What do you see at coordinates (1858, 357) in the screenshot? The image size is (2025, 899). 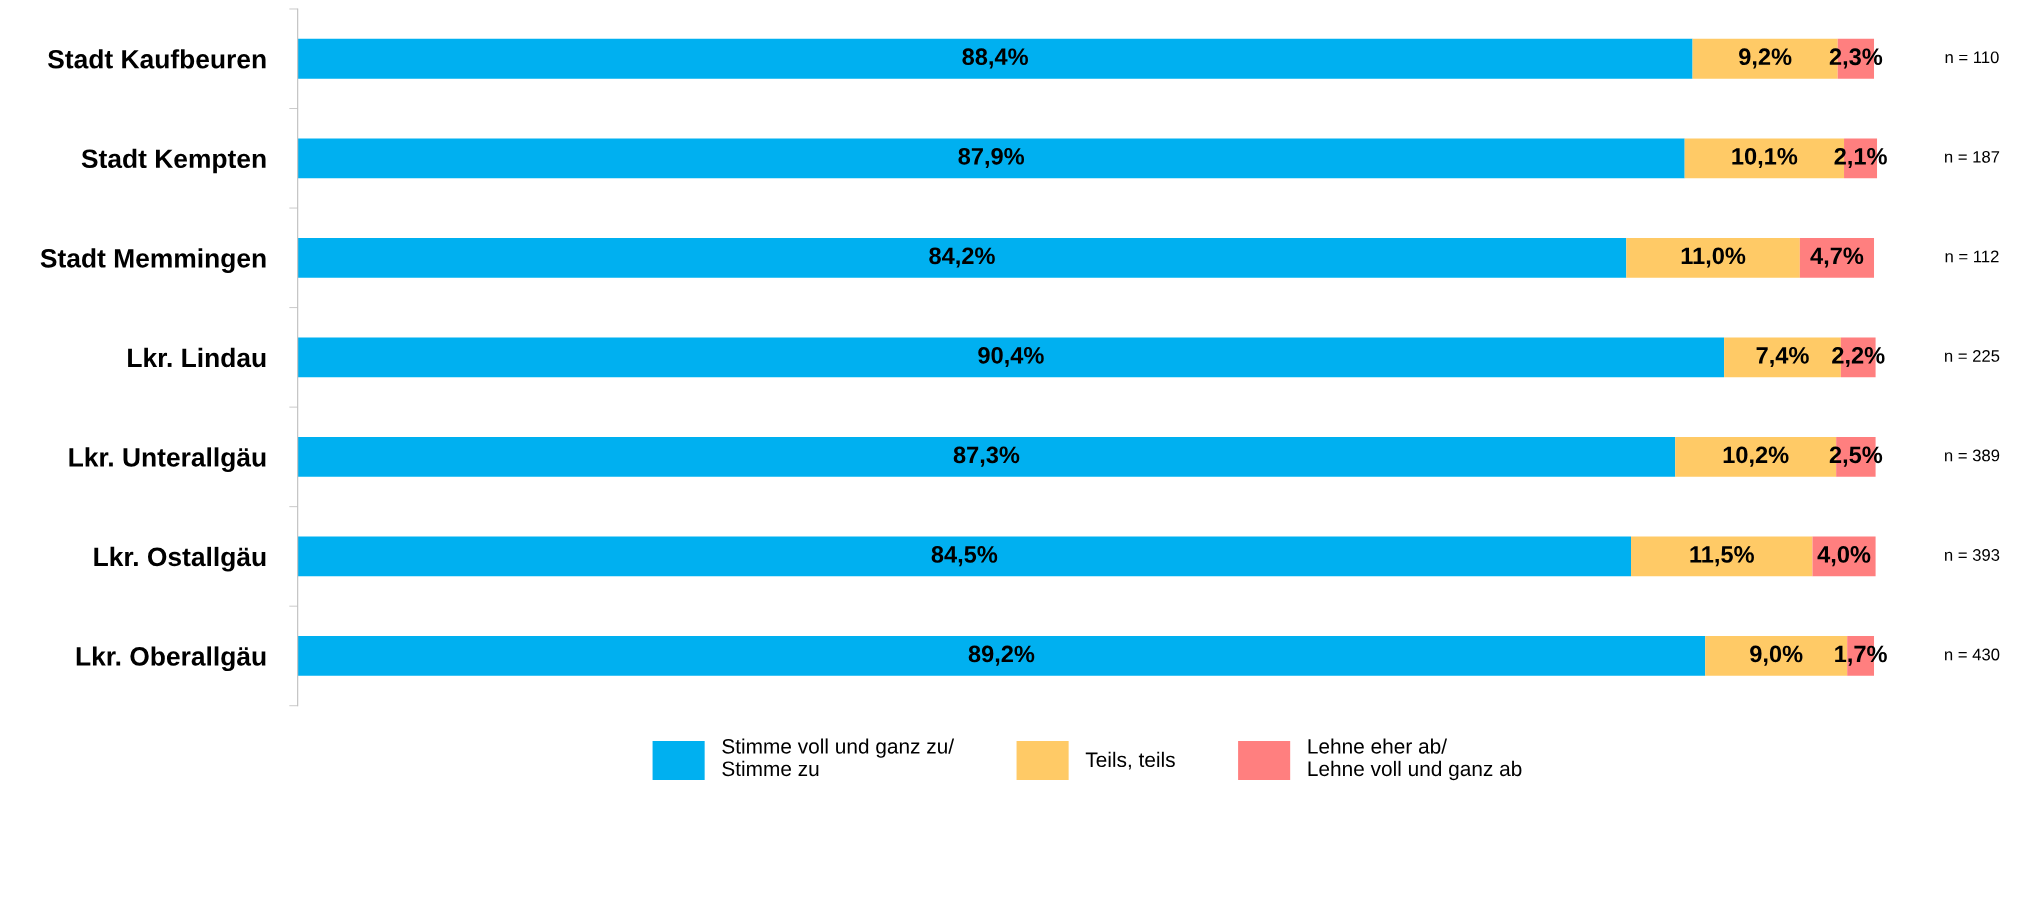 I see `data-label: 2,2%` at bounding box center [1858, 357].